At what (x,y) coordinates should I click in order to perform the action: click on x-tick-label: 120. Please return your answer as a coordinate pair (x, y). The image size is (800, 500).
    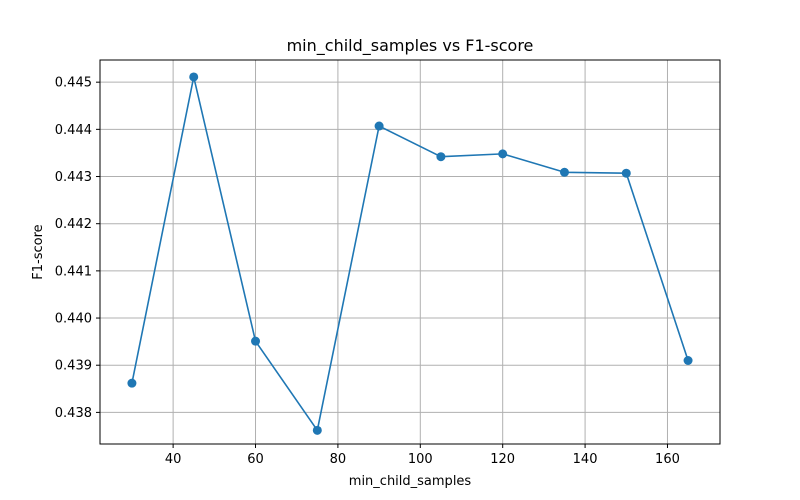
    Looking at the image, I should click on (502, 459).